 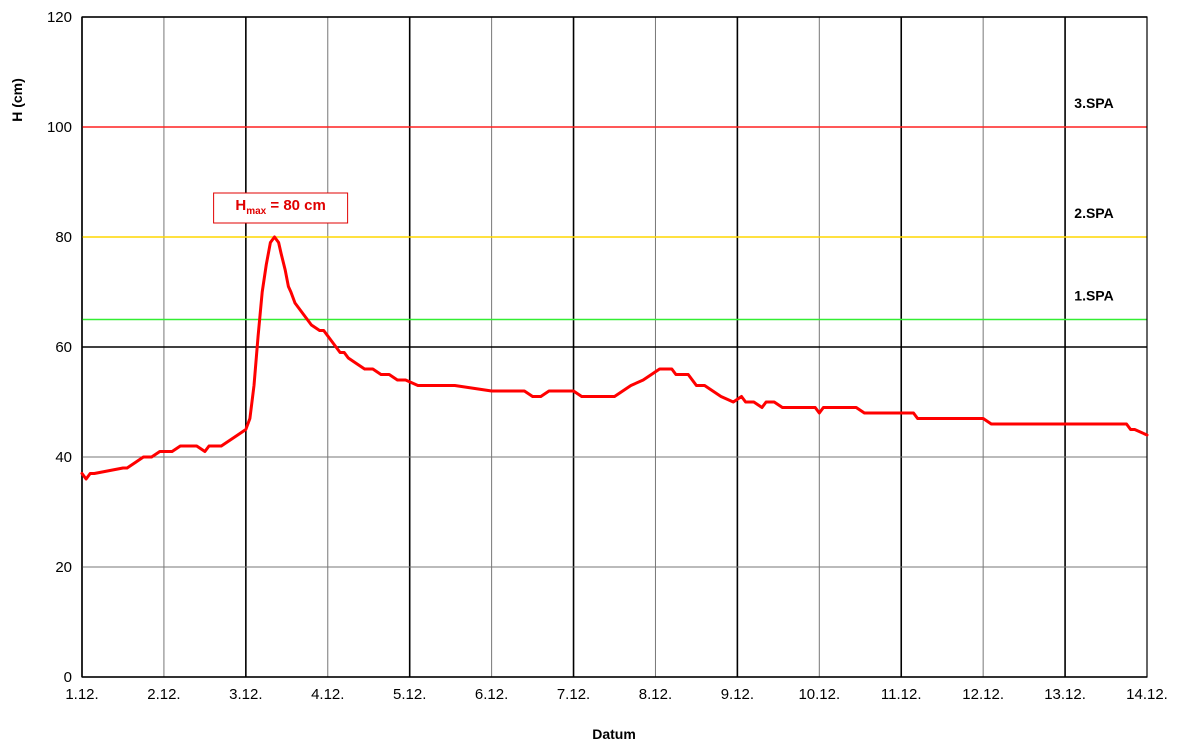 What do you see at coordinates (63, 567) in the screenshot?
I see `y-tick-label: 20` at bounding box center [63, 567].